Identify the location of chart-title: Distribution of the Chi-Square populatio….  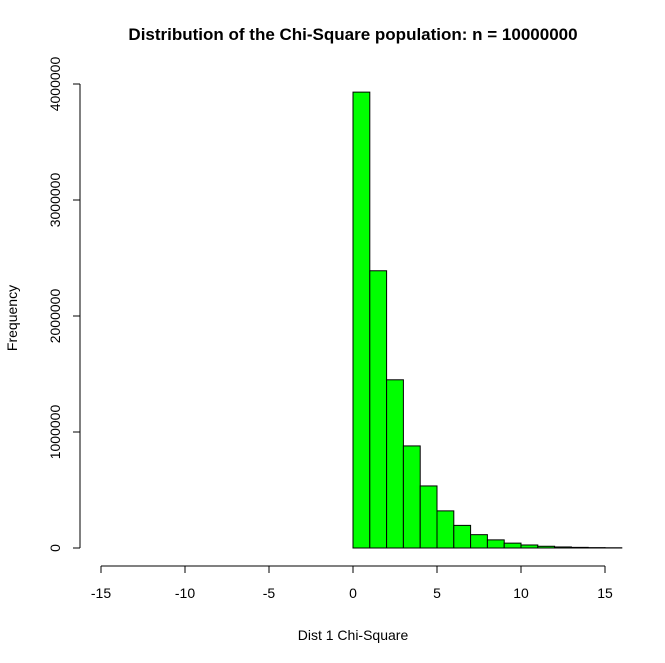
(352, 34).